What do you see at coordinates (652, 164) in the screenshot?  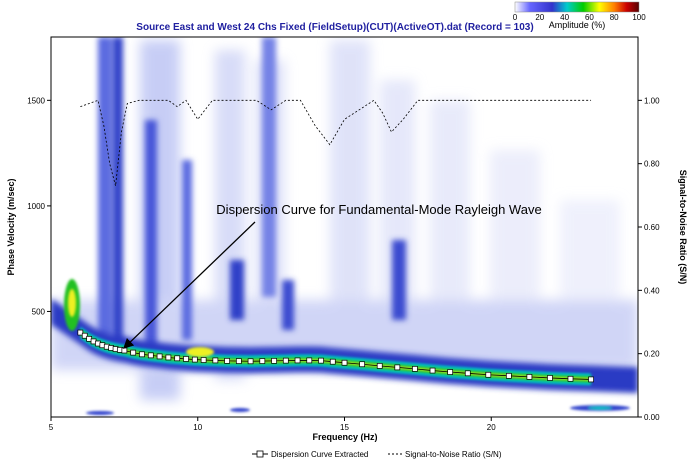 I see `y2-tick-label: 0.80` at bounding box center [652, 164].